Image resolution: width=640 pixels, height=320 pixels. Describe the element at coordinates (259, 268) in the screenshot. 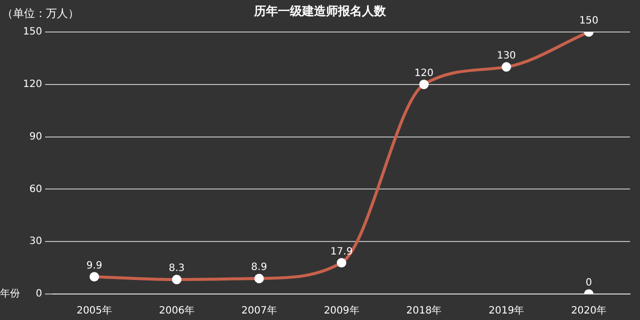

I see `data-label: 8.9` at that location.